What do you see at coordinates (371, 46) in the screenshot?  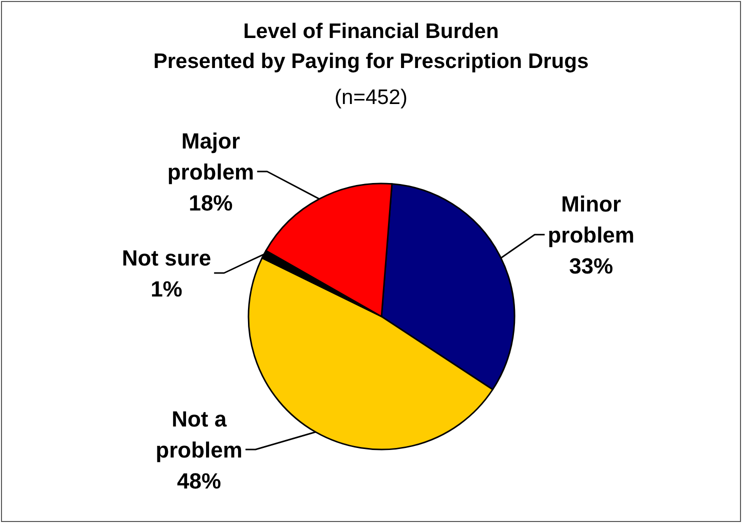 I see `chart-title: Level of Financial Burden Presented by Paying for Prescription Drugs` at bounding box center [371, 46].